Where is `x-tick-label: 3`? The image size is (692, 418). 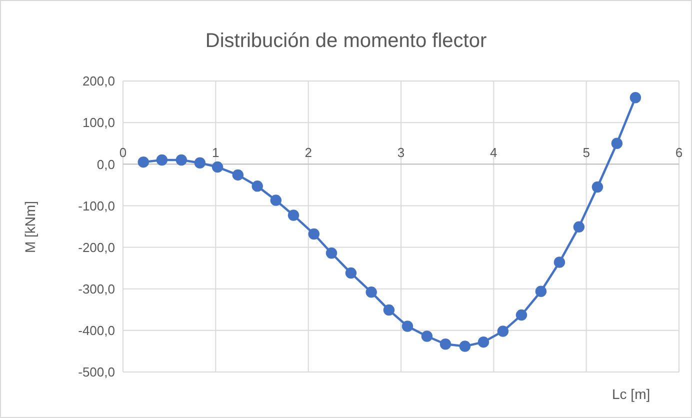
x-tick-label: 3 is located at coordinates (401, 152).